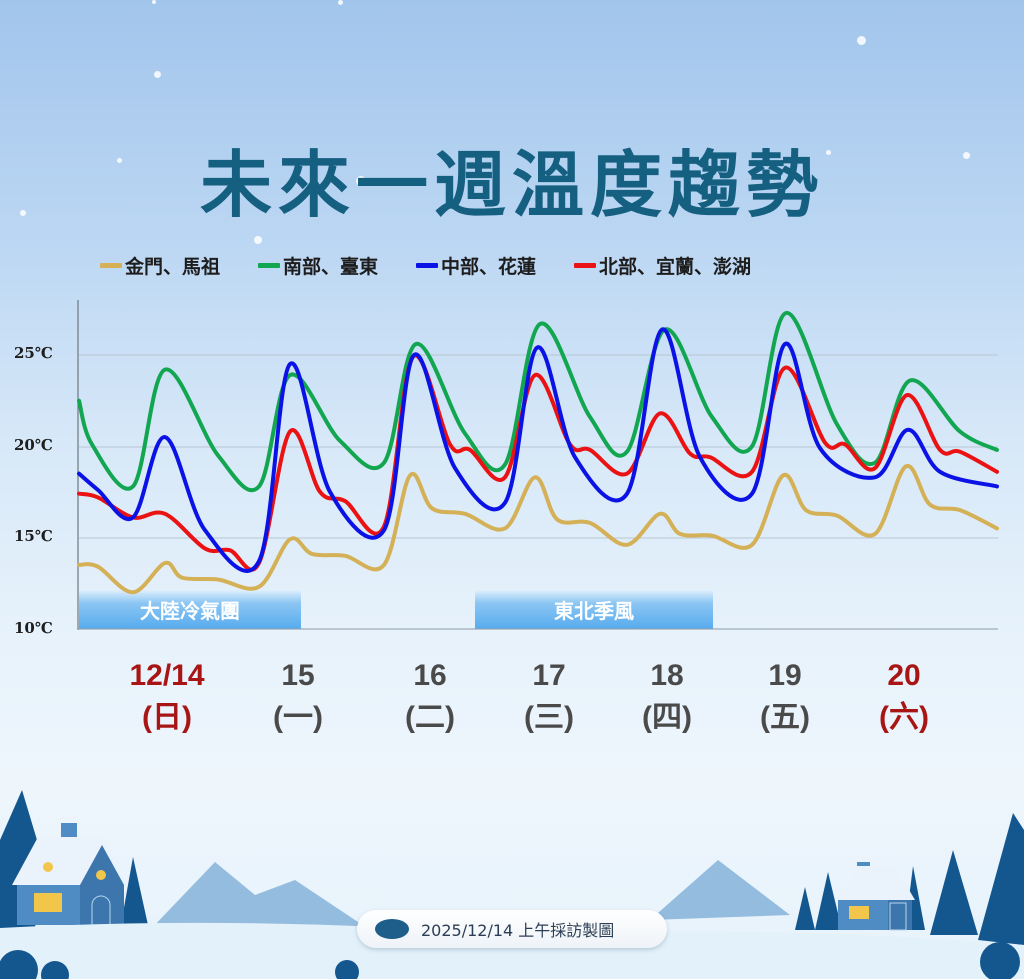 The image size is (1024, 979). I want to click on day-date: 20, so click(904, 675).